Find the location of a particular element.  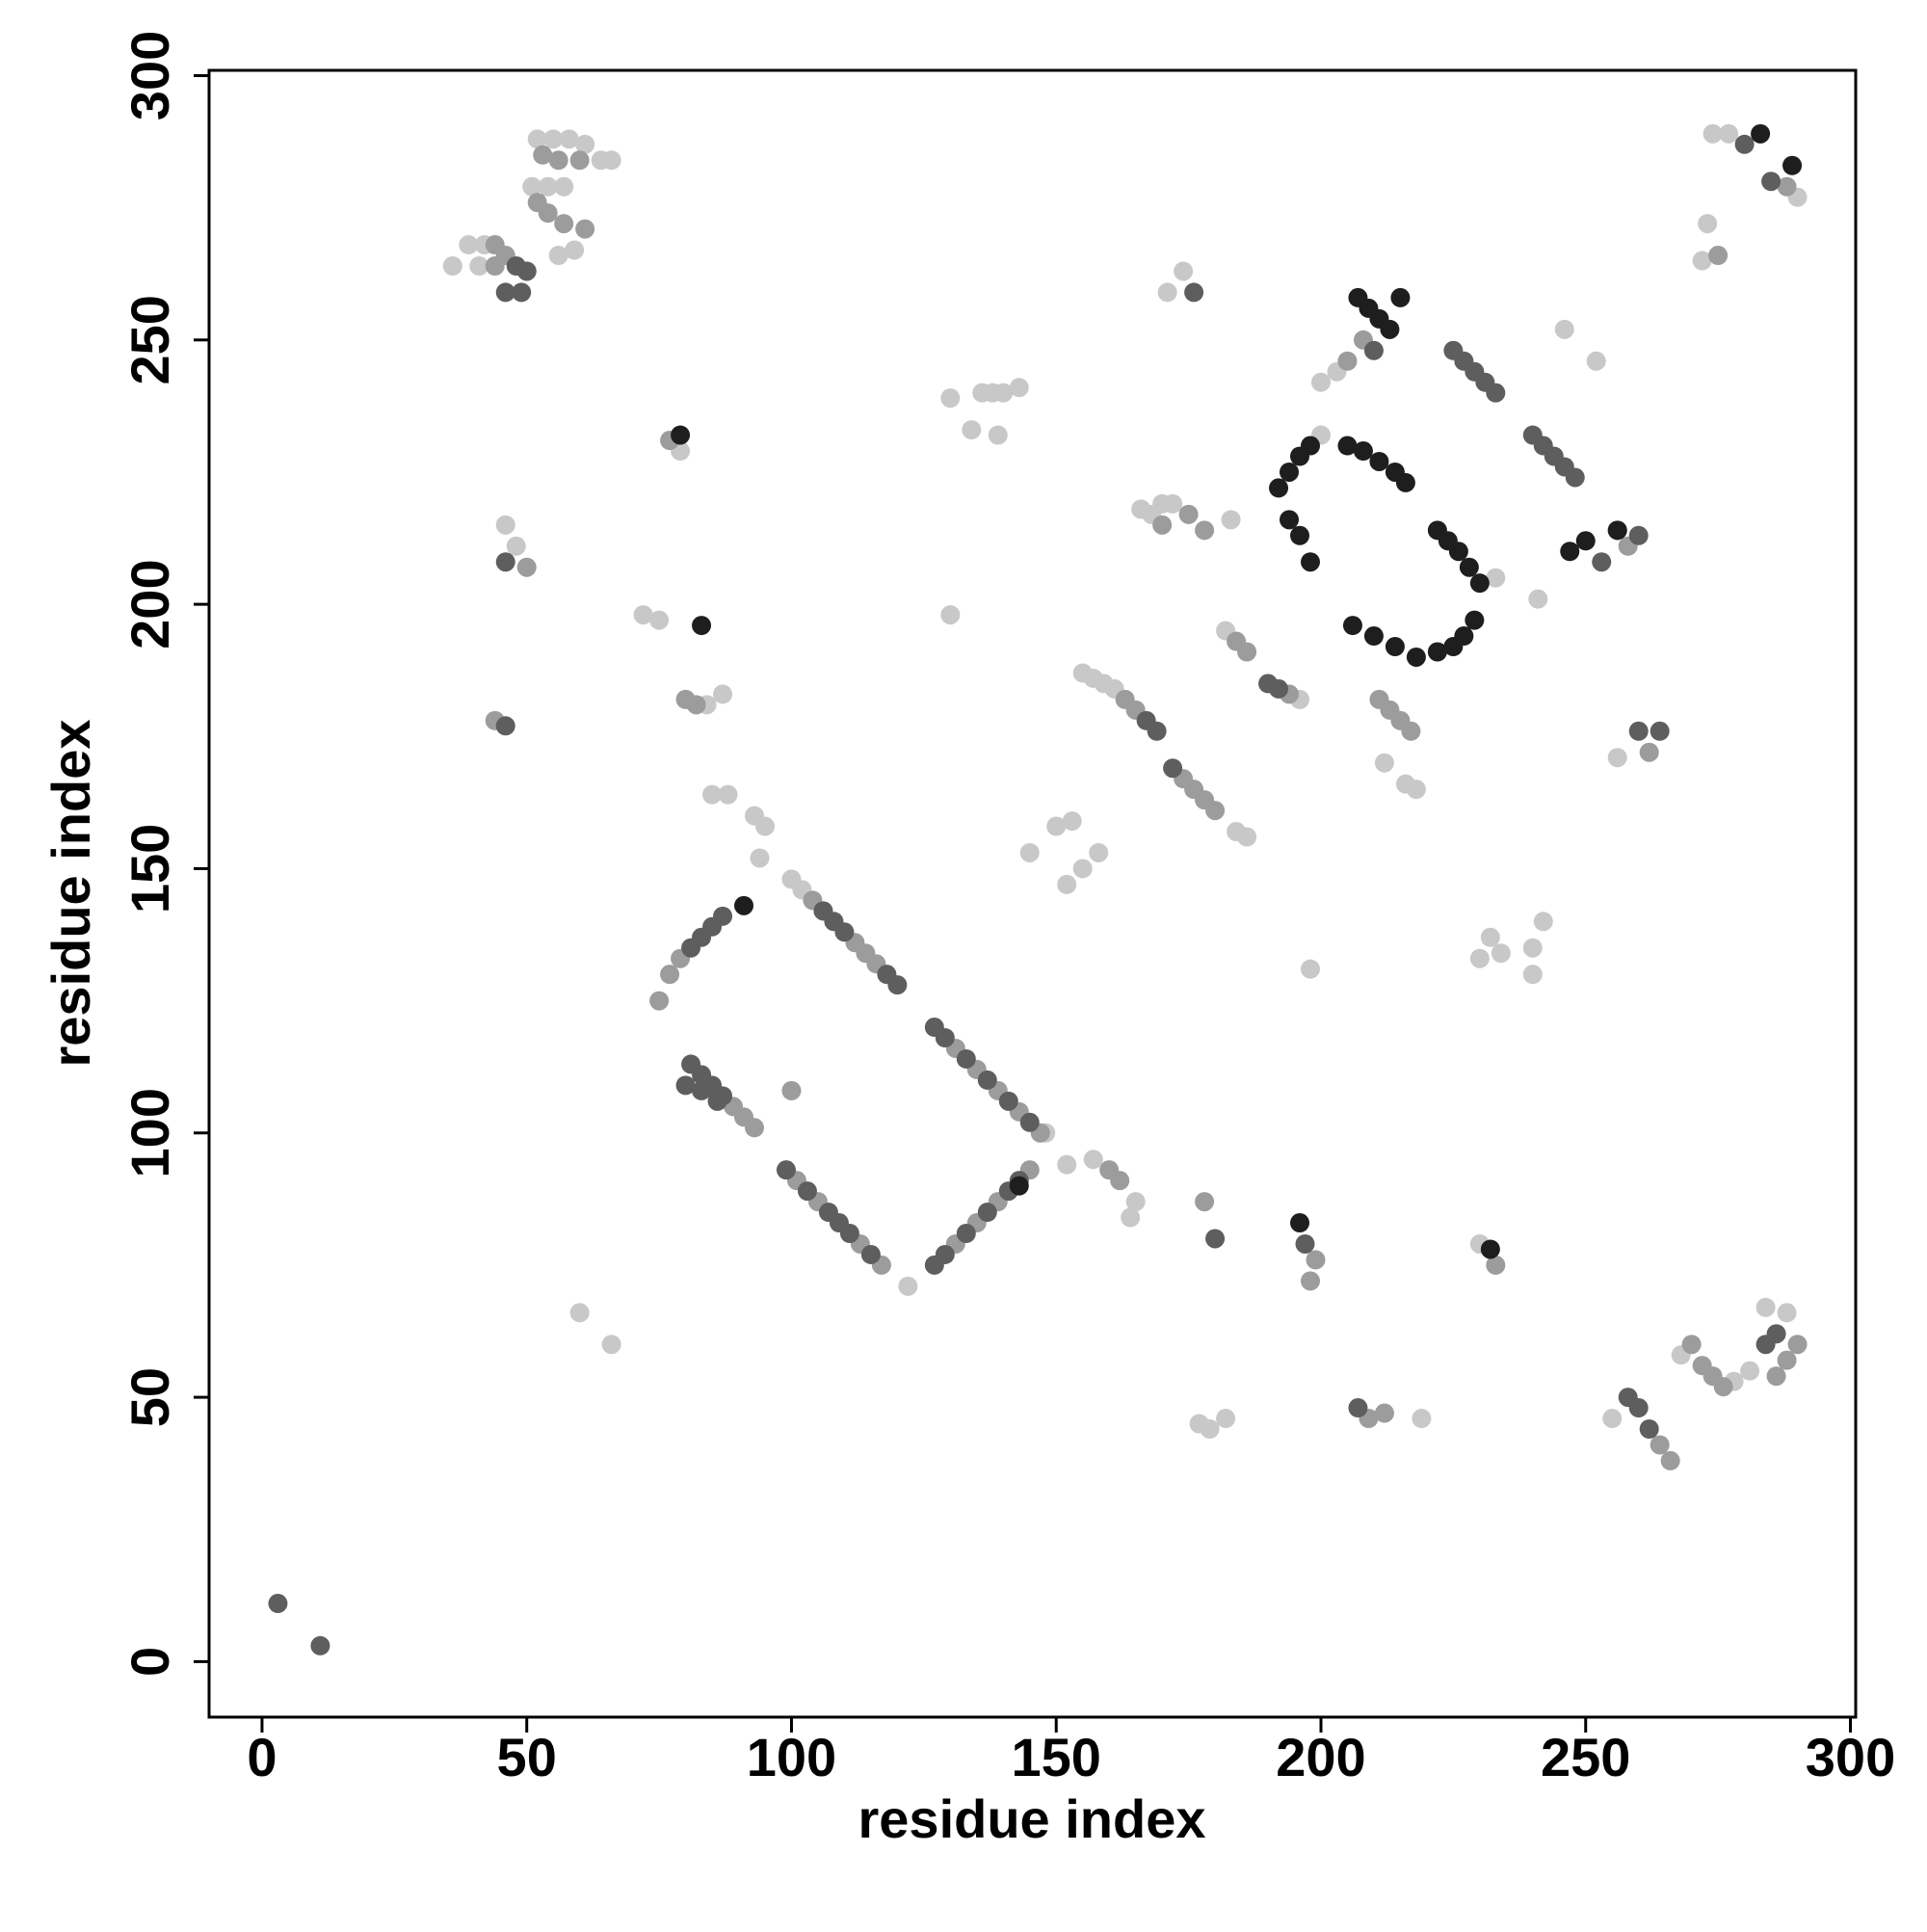

x-tick-label: 50 is located at coordinates (527, 1757).